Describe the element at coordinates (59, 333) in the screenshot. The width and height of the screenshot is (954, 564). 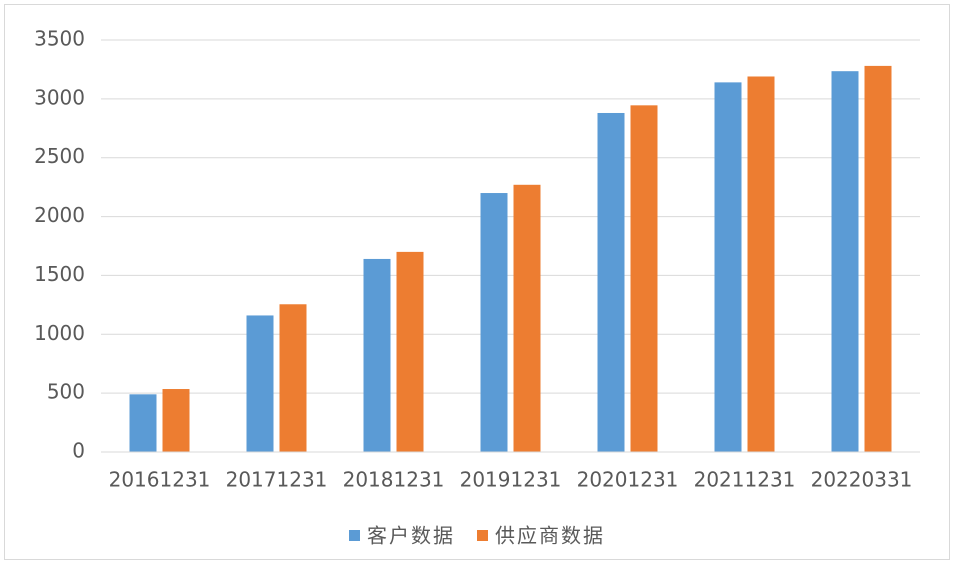
I see `y-tick-label: 1000` at that location.